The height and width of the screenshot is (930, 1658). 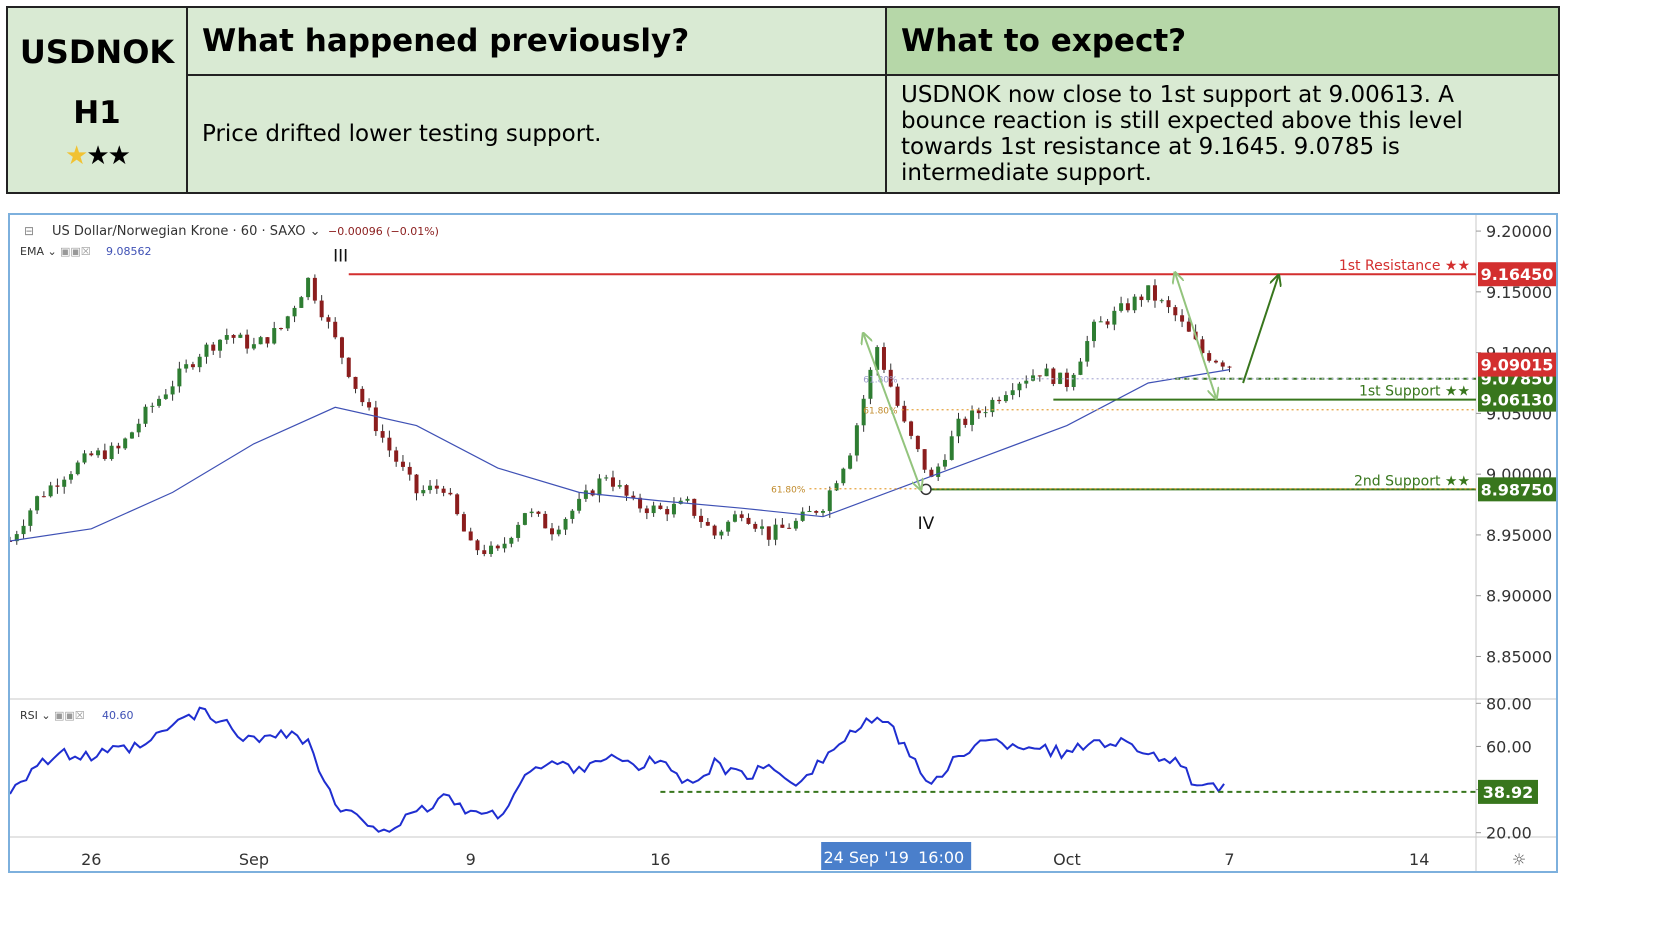 I want to click on support2-label: 2nd Support ★★, so click(x=1412, y=481).